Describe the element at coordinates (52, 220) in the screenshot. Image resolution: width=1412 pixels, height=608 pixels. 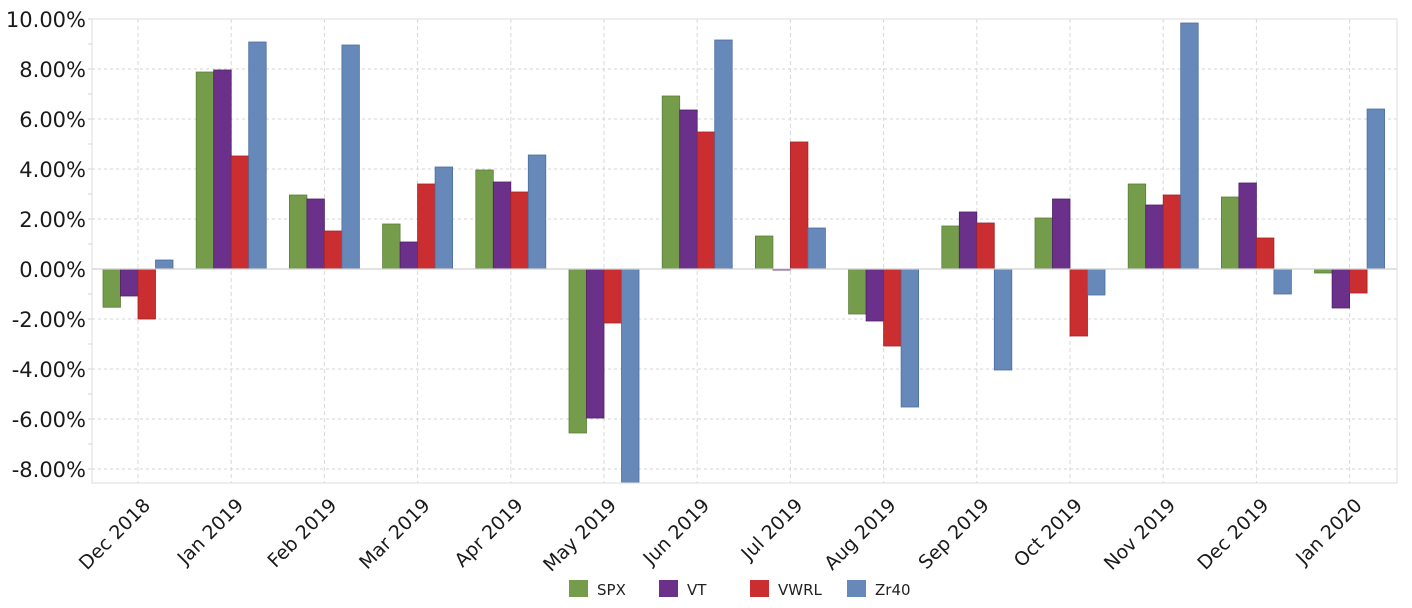
I see `y-tick-label: 2.00%` at that location.